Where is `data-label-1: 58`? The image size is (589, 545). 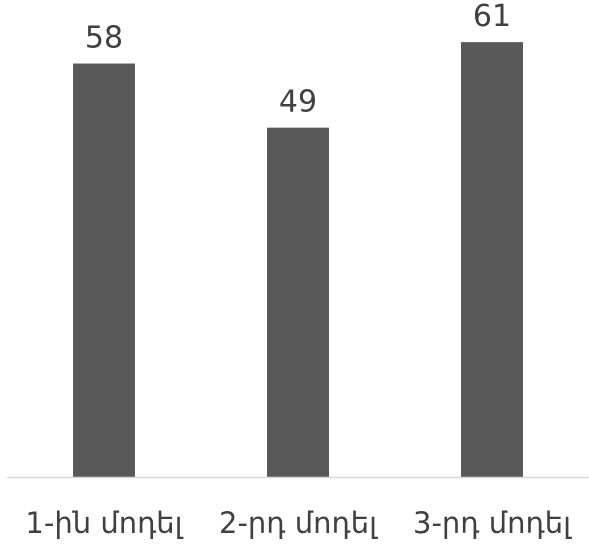 data-label-1: 58 is located at coordinates (104, 38).